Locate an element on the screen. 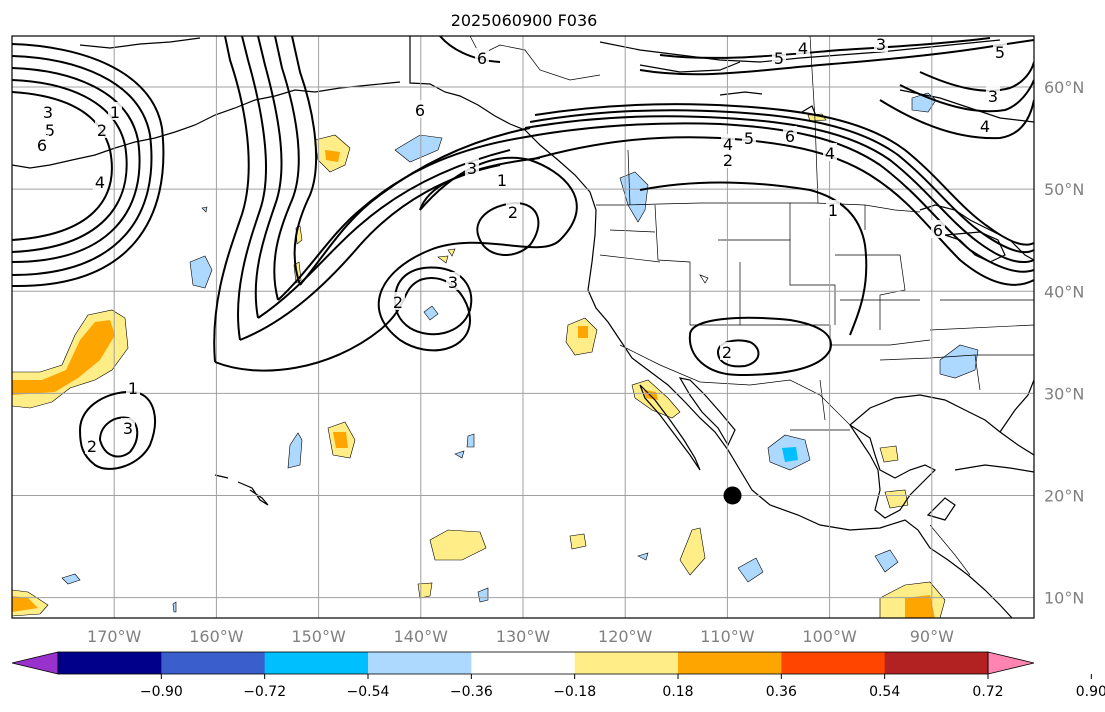 This screenshot has width=1105, height=712. lon-tick-label: 110°W is located at coordinates (727, 636).